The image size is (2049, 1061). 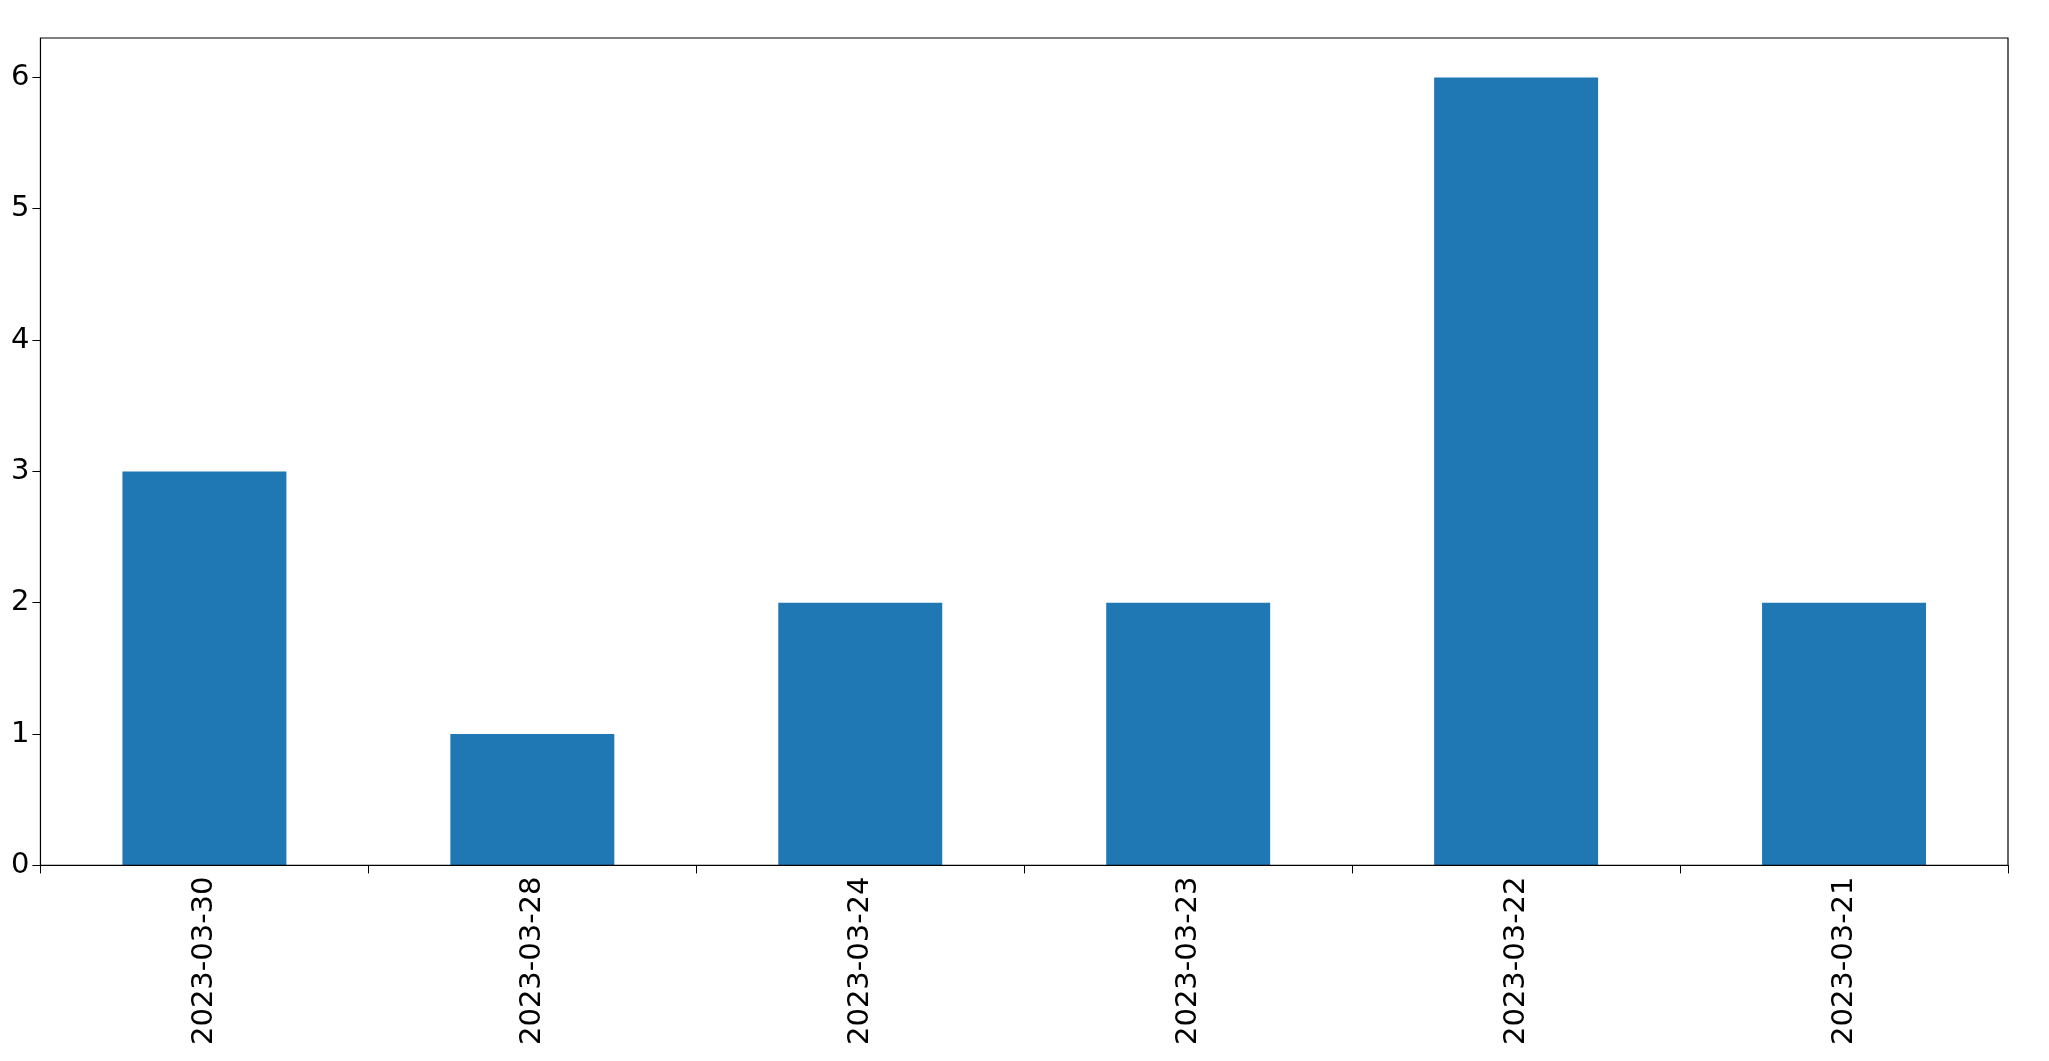 What do you see at coordinates (529, 961) in the screenshot?
I see `x-tick-label: 2023-03-28` at bounding box center [529, 961].